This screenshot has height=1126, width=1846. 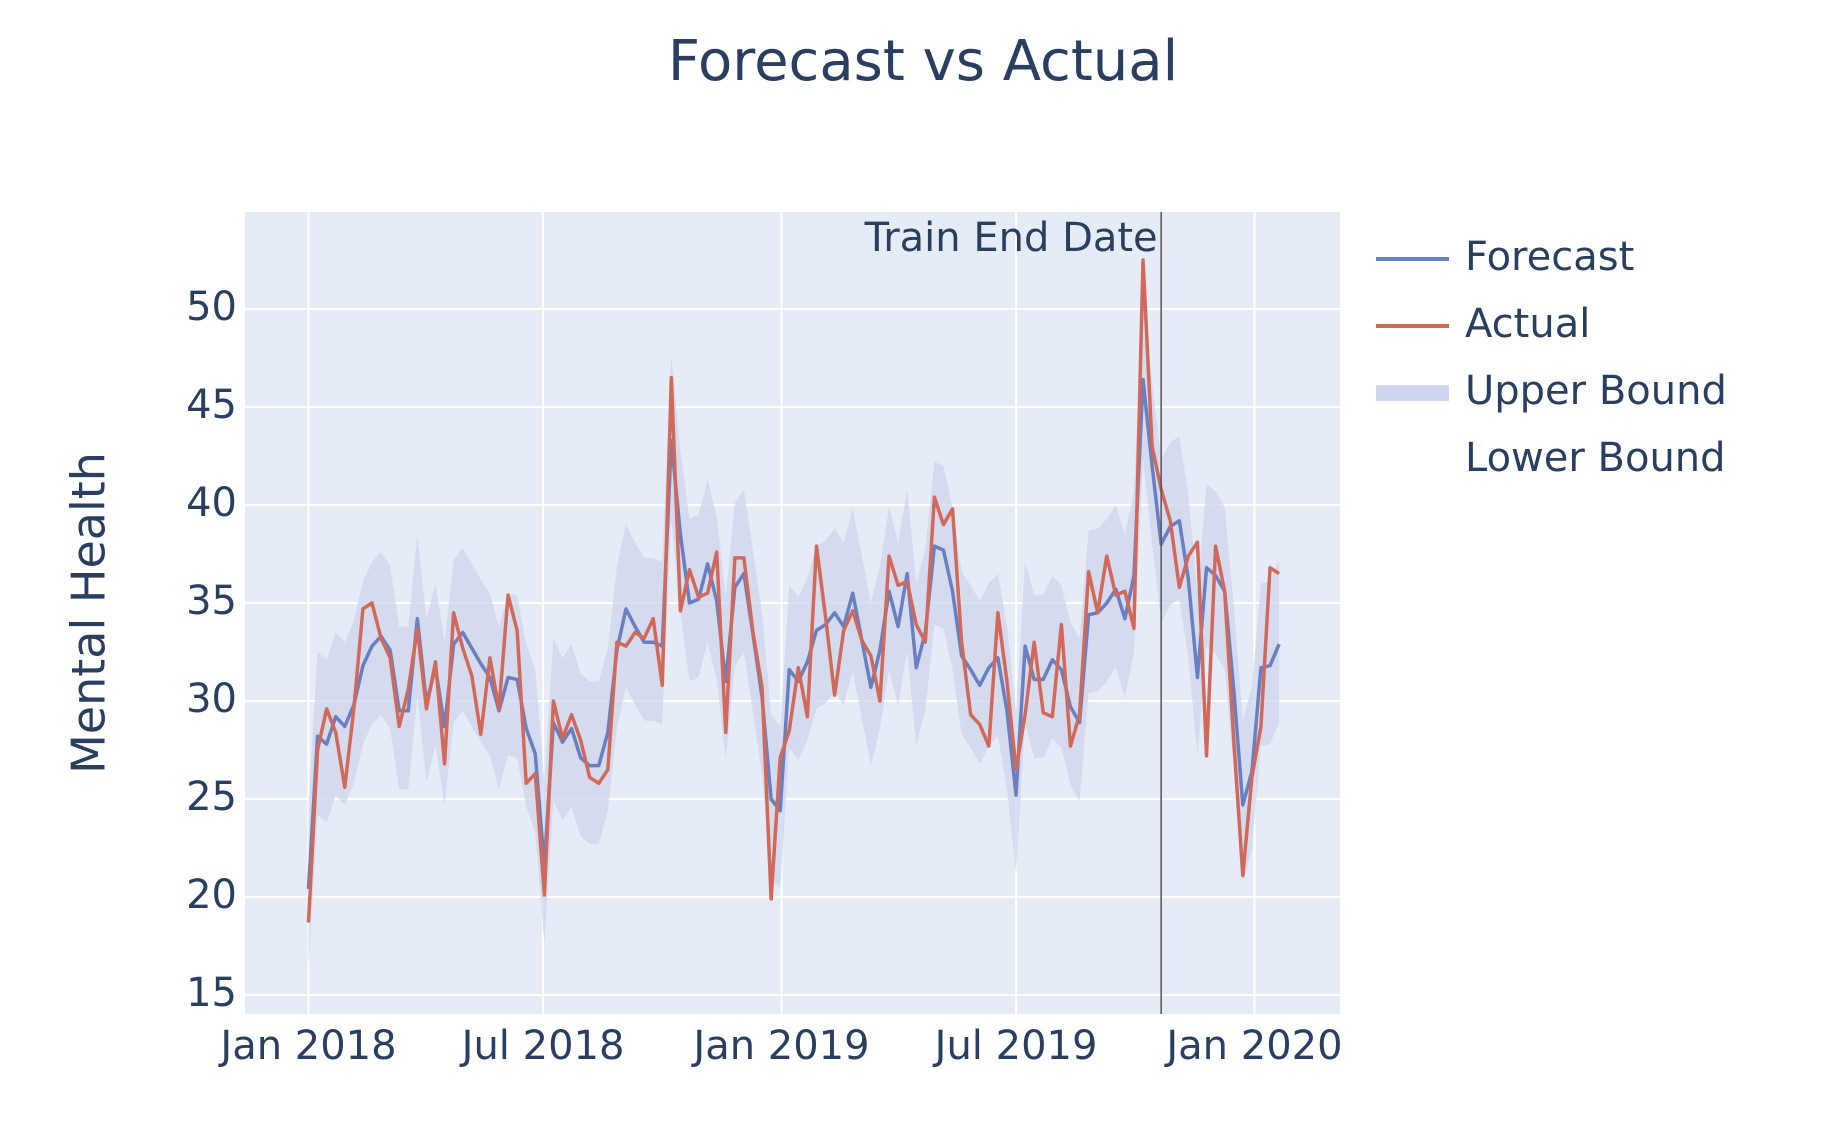 I want to click on y-tick-label: 45, so click(x=211, y=405).